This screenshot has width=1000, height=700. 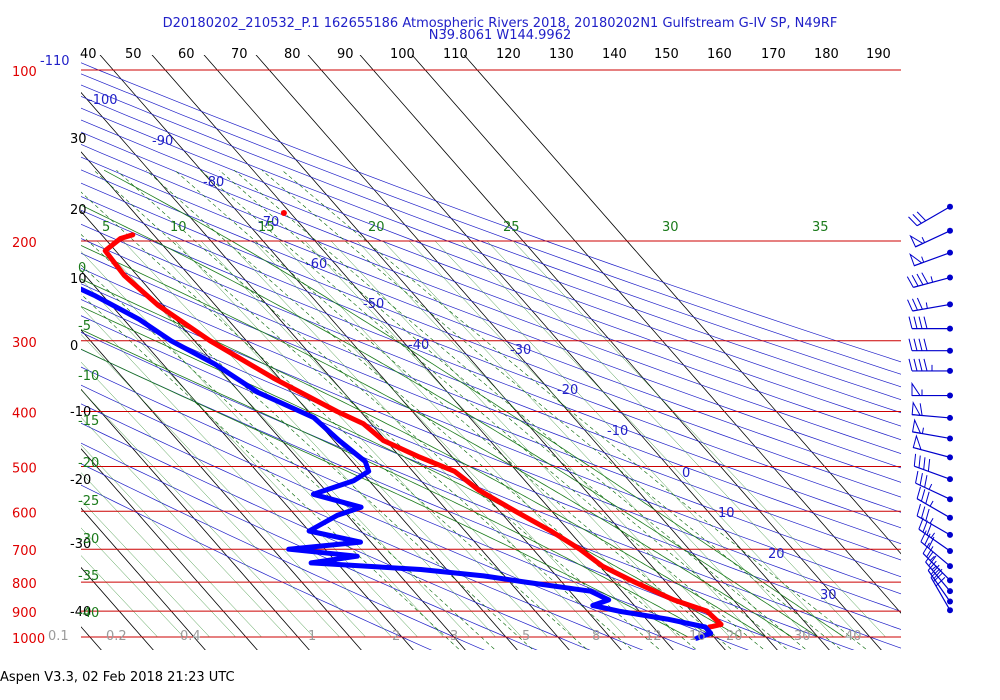 What do you see at coordinates (454, 636) in the screenshot?
I see `bottom-scale-label: 3` at bounding box center [454, 636].